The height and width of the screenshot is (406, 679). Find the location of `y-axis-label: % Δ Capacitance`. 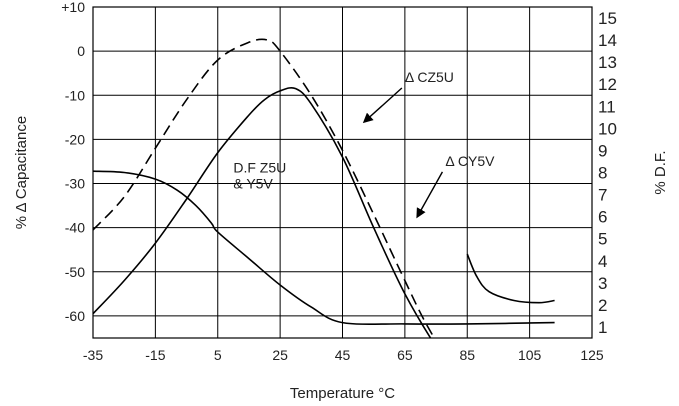

y-axis-label: % Δ Capacitance is located at coordinates (21, 172).